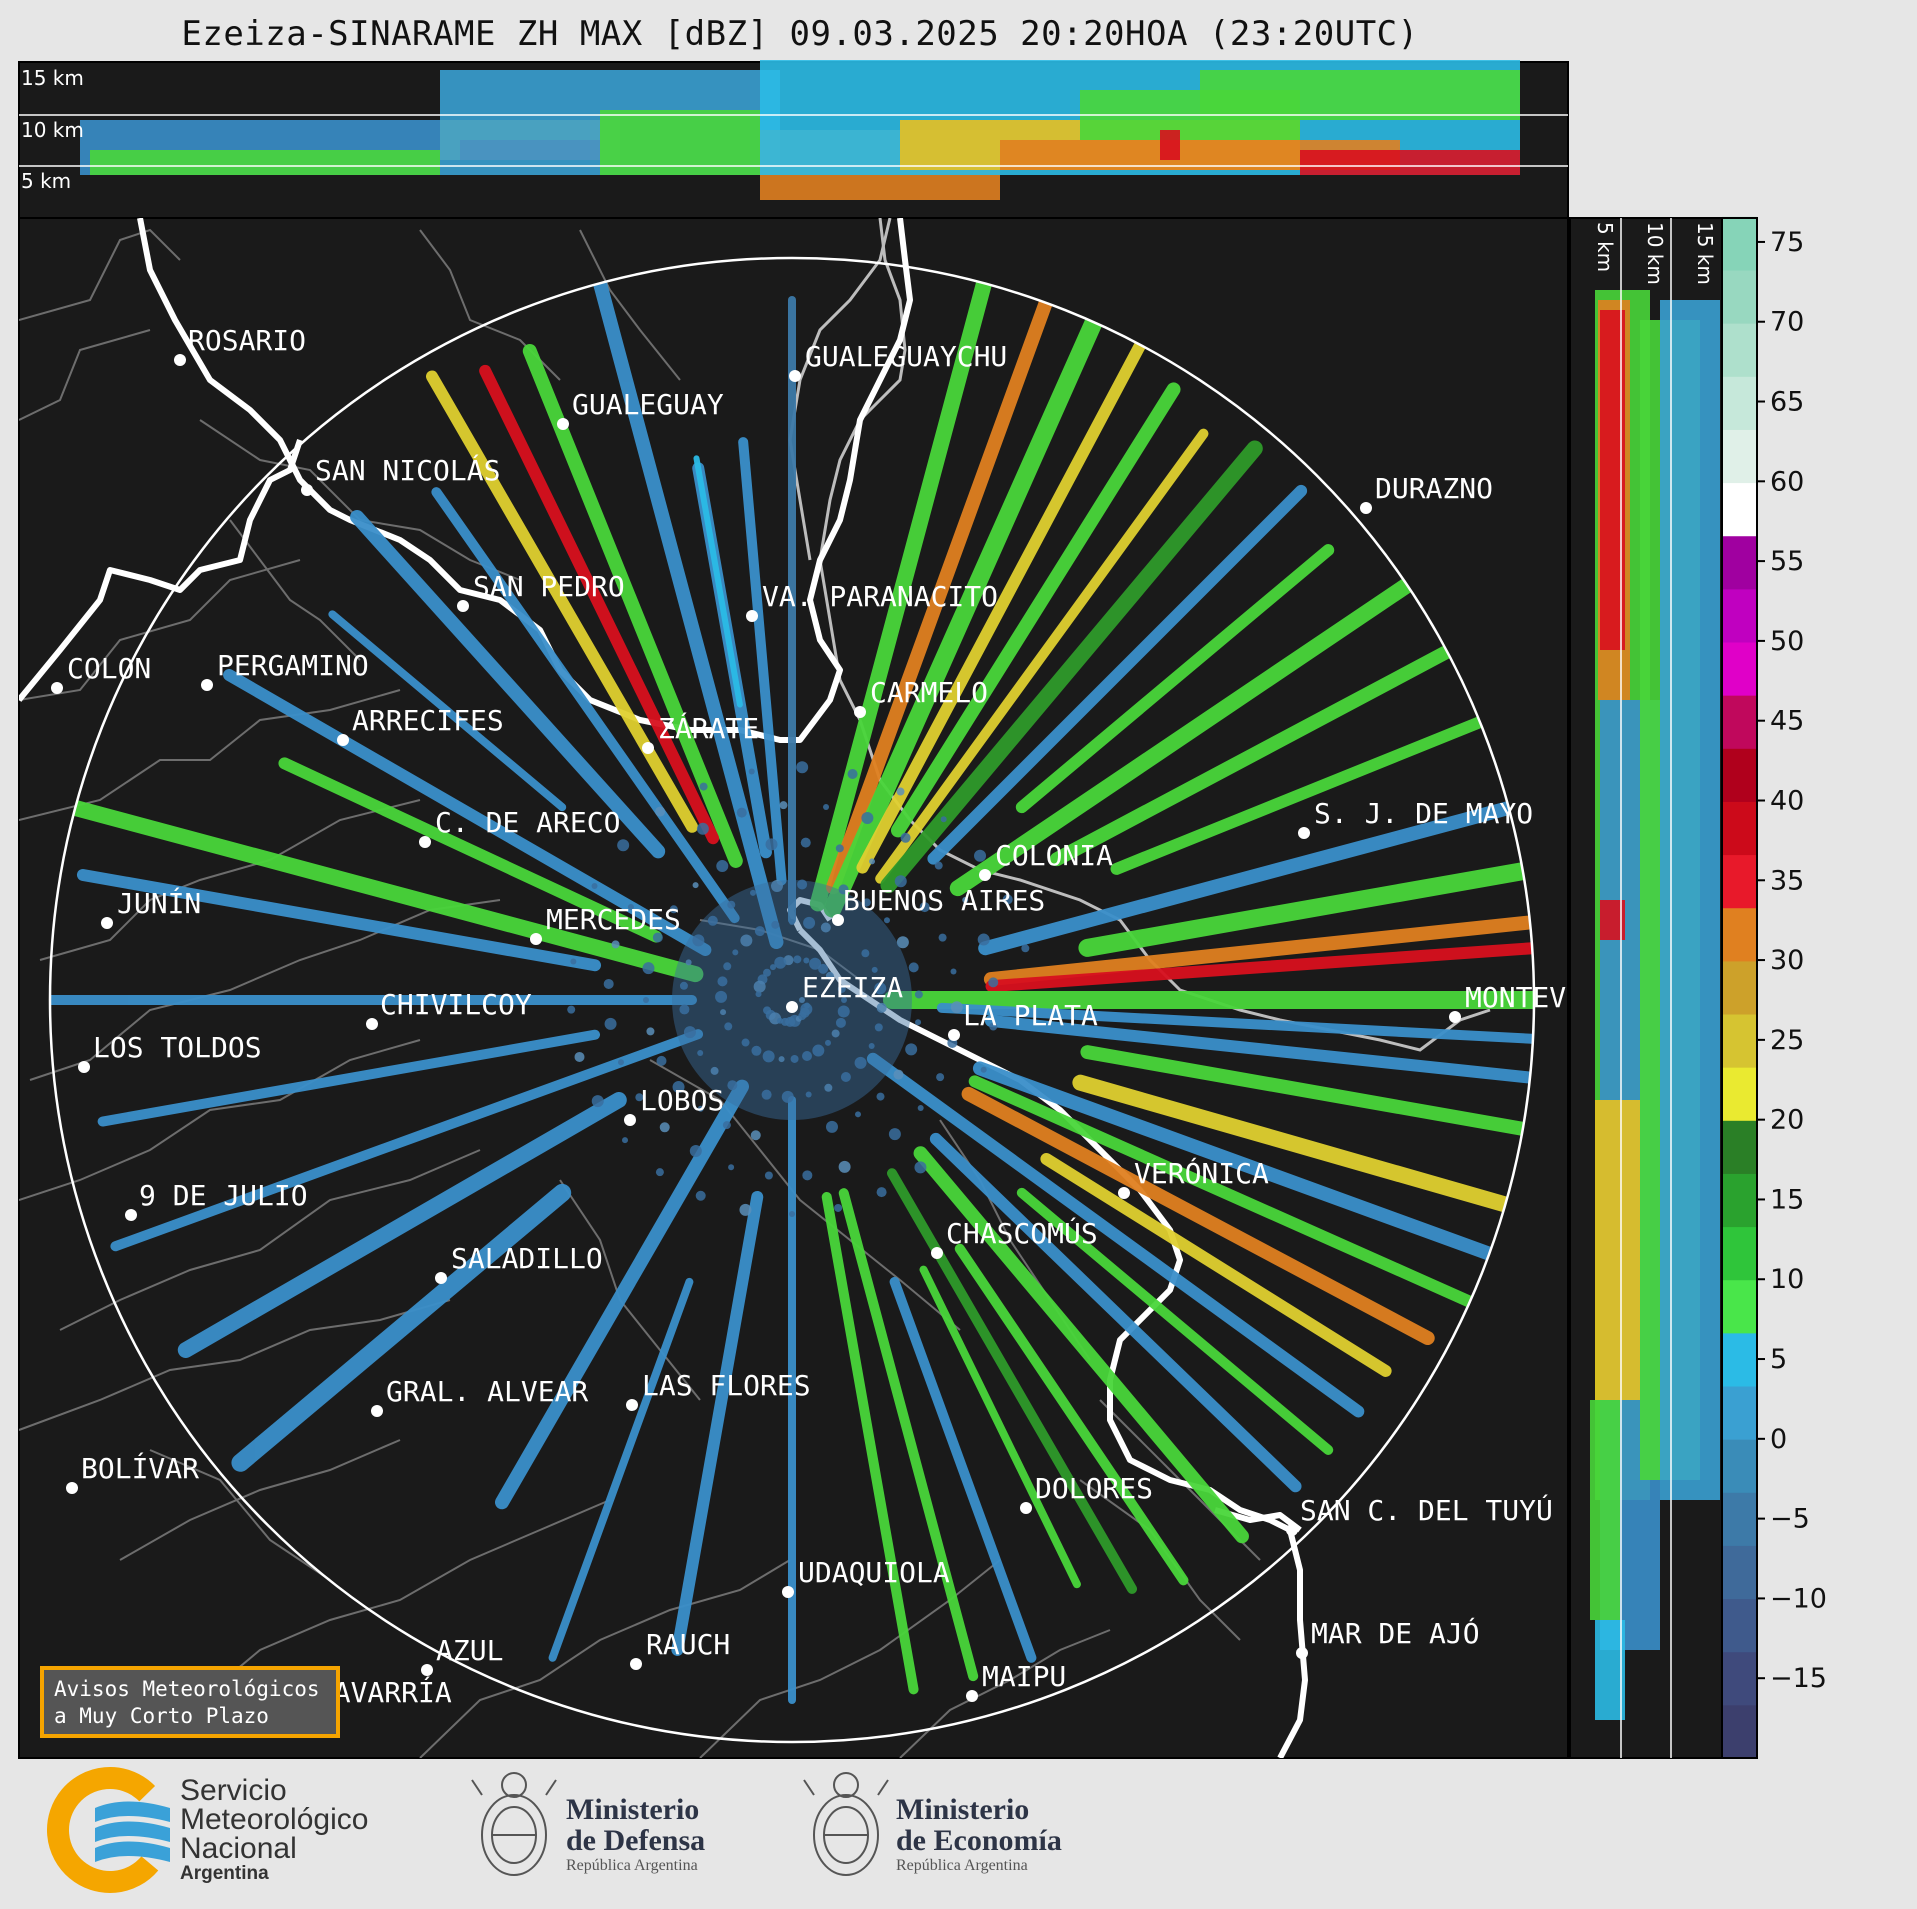 Image resolution: width=1917 pixels, height=1909 pixels. What do you see at coordinates (428, 720) in the screenshot?
I see `city-label: ARRECIFES` at bounding box center [428, 720].